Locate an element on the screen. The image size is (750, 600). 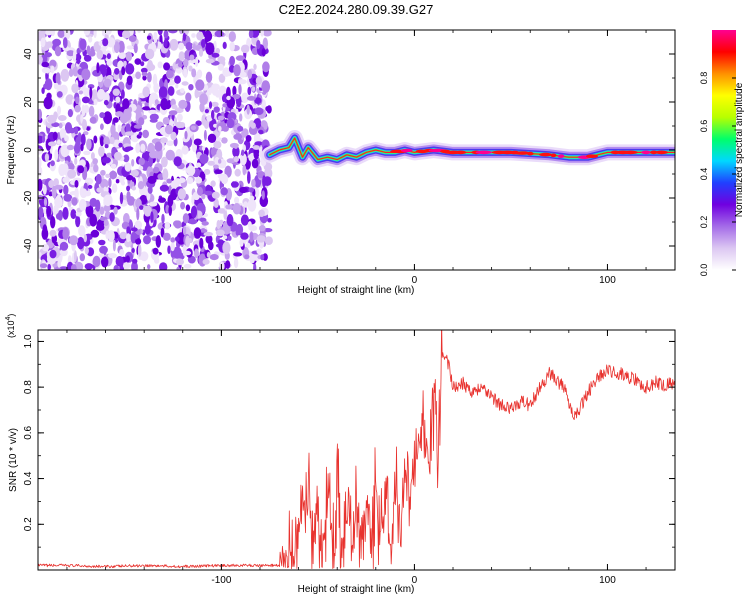
x-tick-label: 0 is located at coordinates (415, 280).